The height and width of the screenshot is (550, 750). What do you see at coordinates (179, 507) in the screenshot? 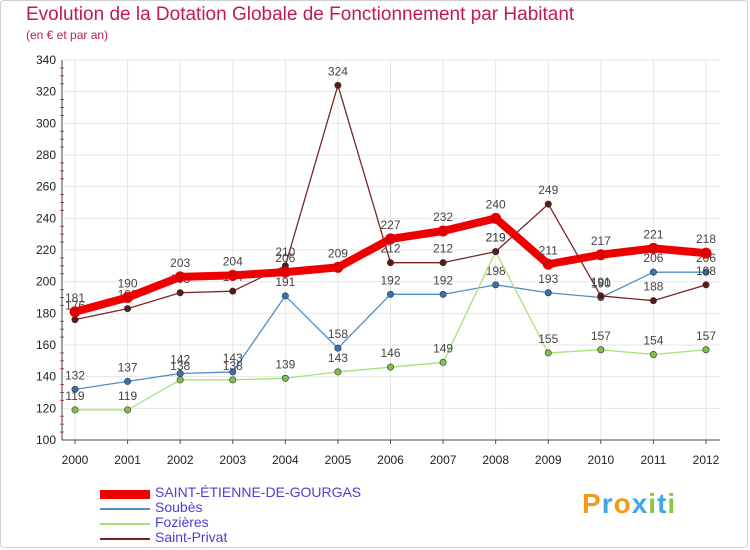
I see `legend-label: Soubès` at bounding box center [179, 507].